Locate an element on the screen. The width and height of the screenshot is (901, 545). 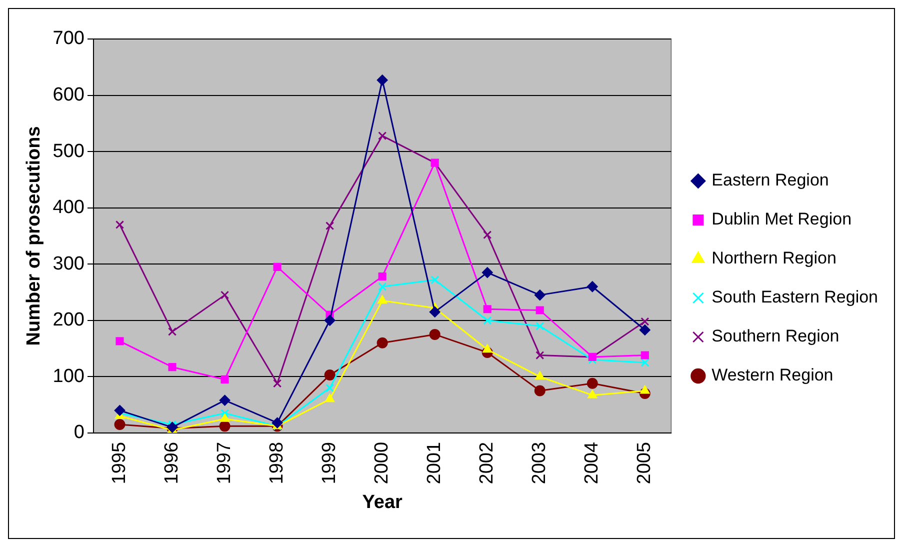
x-tick-label: 2005 is located at coordinates (645, 463).